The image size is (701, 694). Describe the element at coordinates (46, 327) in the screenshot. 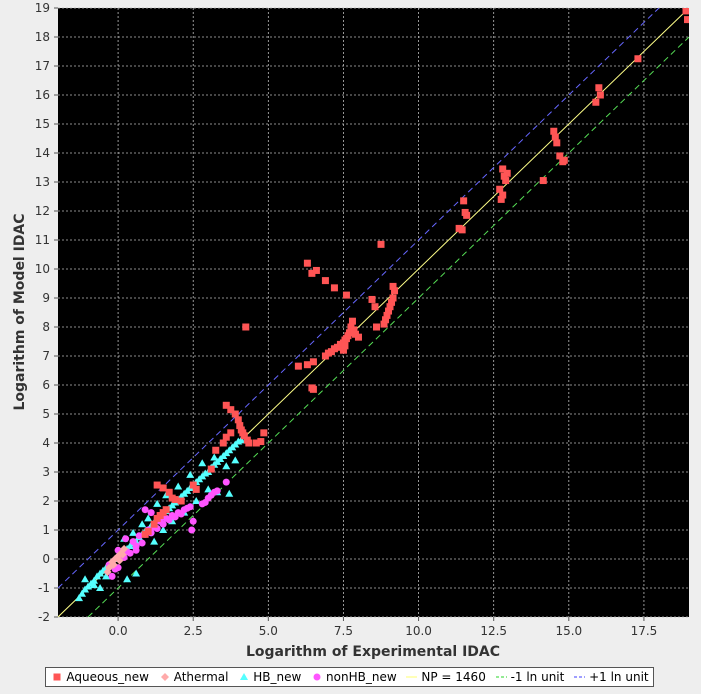

I see `y-tick-label: 8` at that location.